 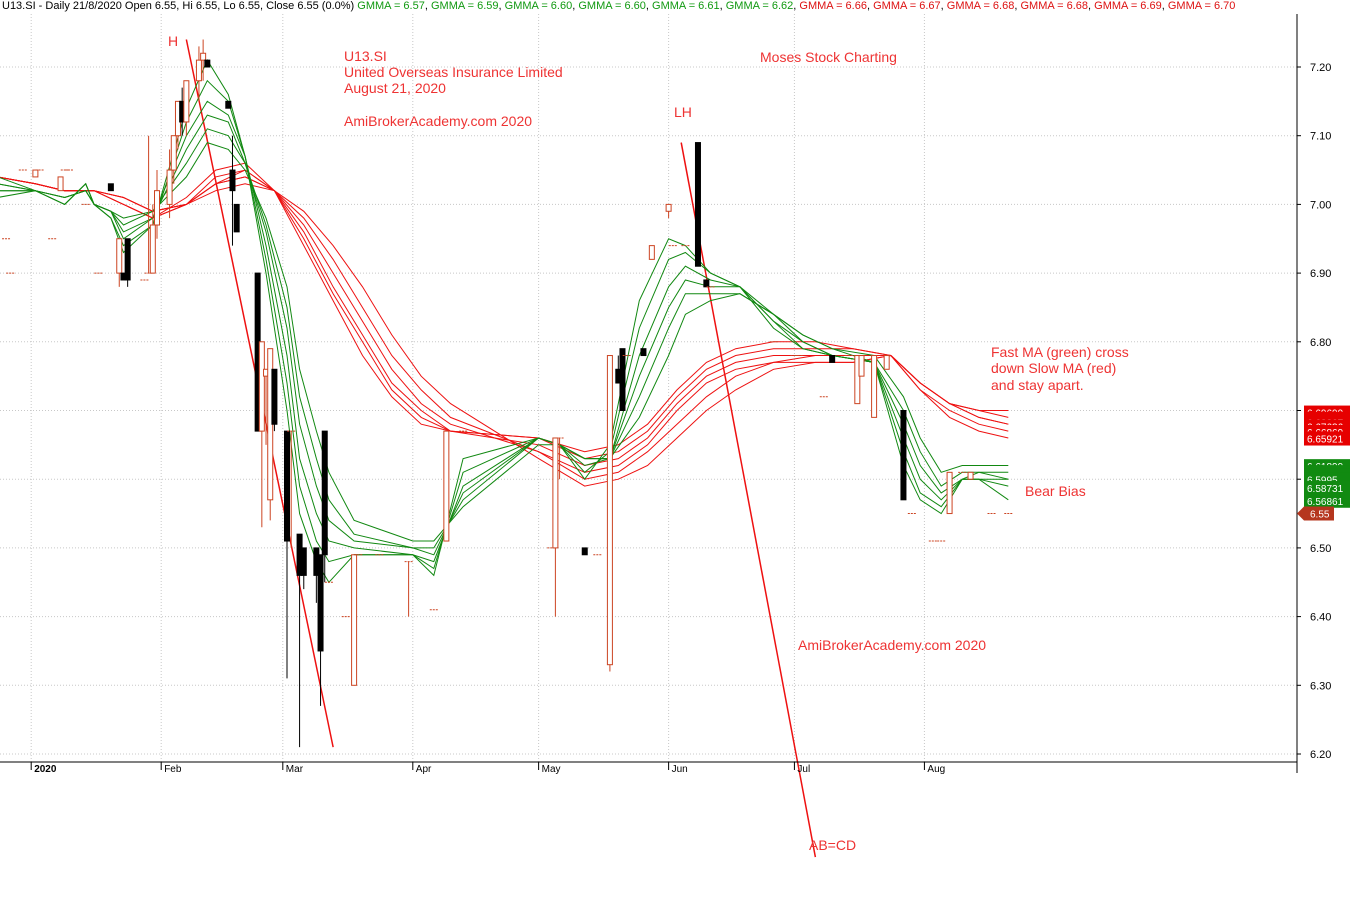 What do you see at coordinates (295, 769) in the screenshot?
I see `x-tick-label: Mar` at bounding box center [295, 769].